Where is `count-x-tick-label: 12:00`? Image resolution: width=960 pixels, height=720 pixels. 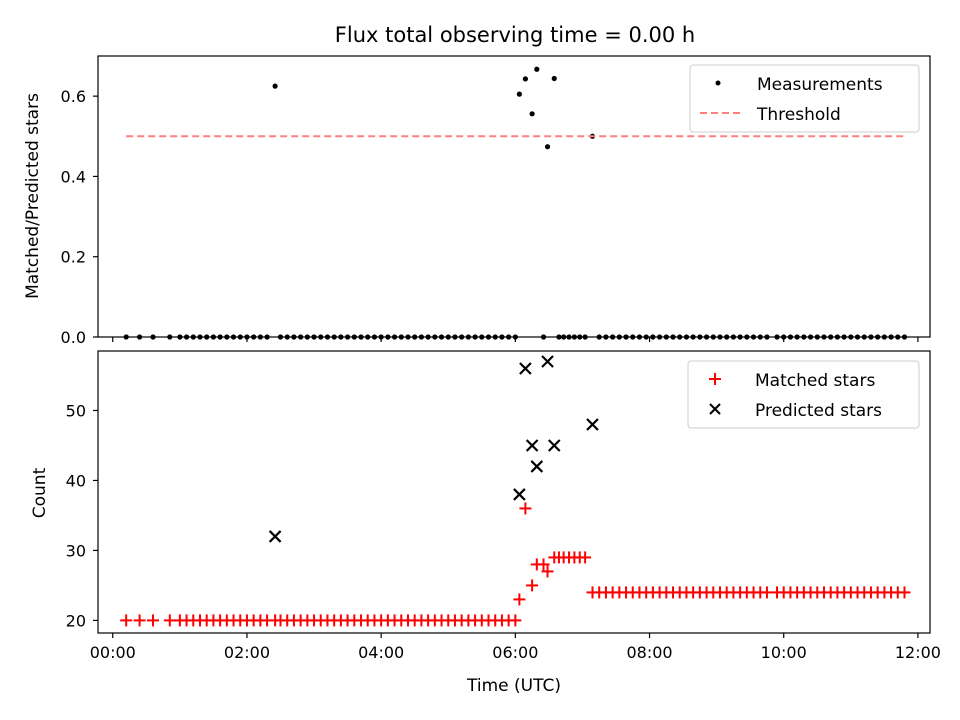
count-x-tick-label: 12:00 is located at coordinates (918, 652).